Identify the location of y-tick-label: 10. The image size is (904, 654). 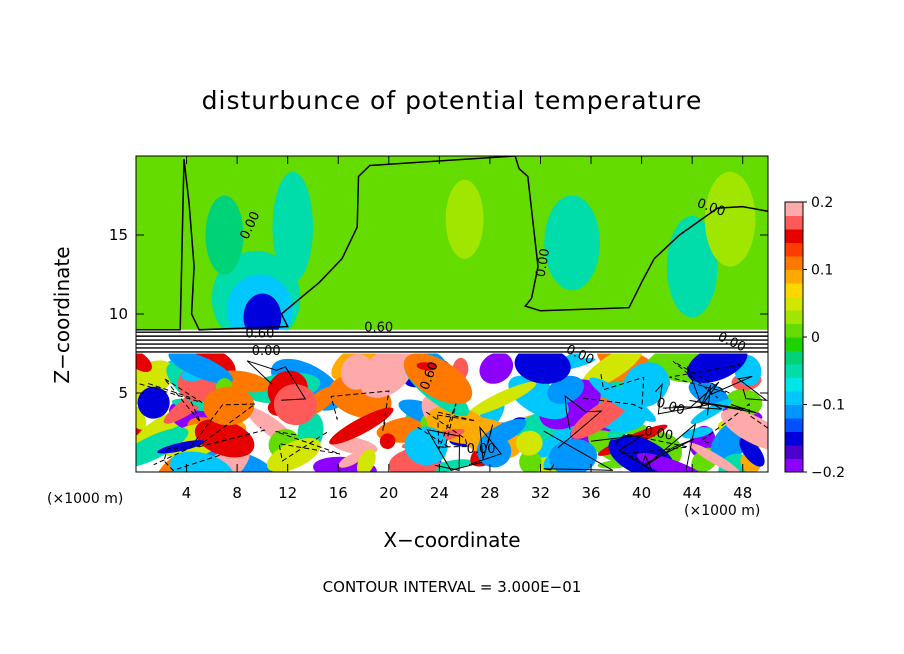
(118, 314).